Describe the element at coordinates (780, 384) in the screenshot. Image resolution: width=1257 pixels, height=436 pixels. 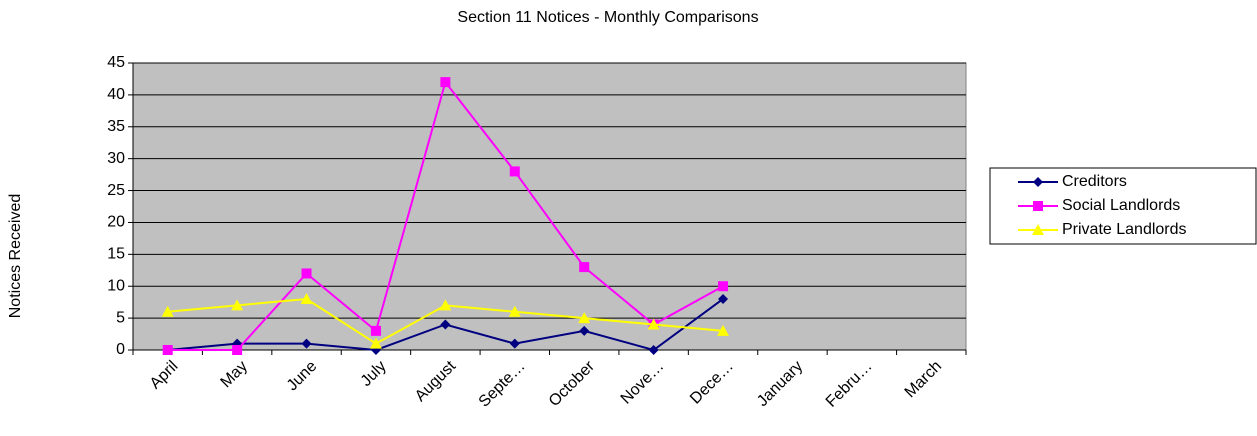
I see `x-tick-label: January` at that location.